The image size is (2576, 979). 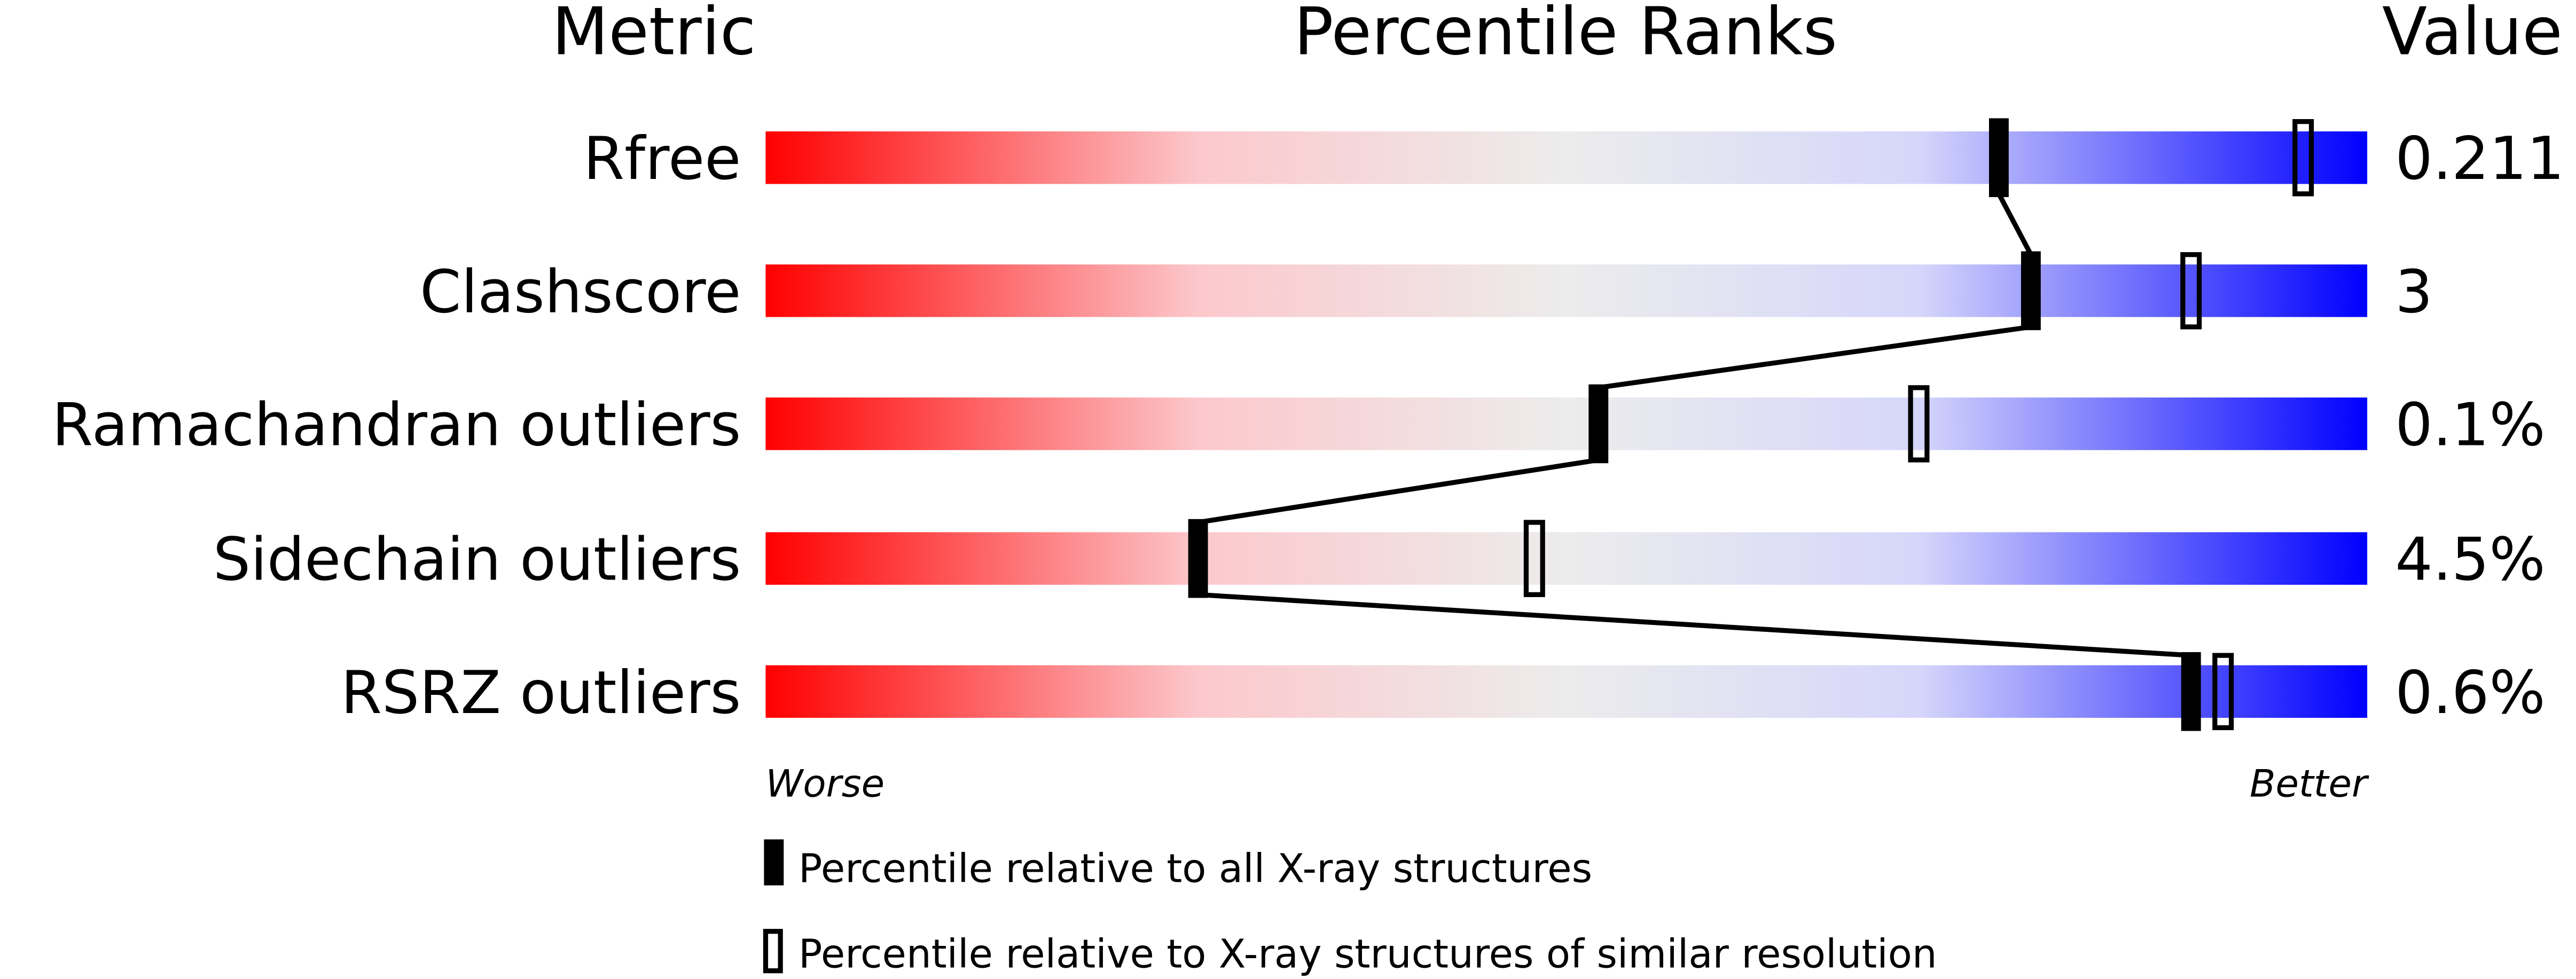 What do you see at coordinates (2470, 424) in the screenshot?
I see `metric-value: 0.1%` at bounding box center [2470, 424].